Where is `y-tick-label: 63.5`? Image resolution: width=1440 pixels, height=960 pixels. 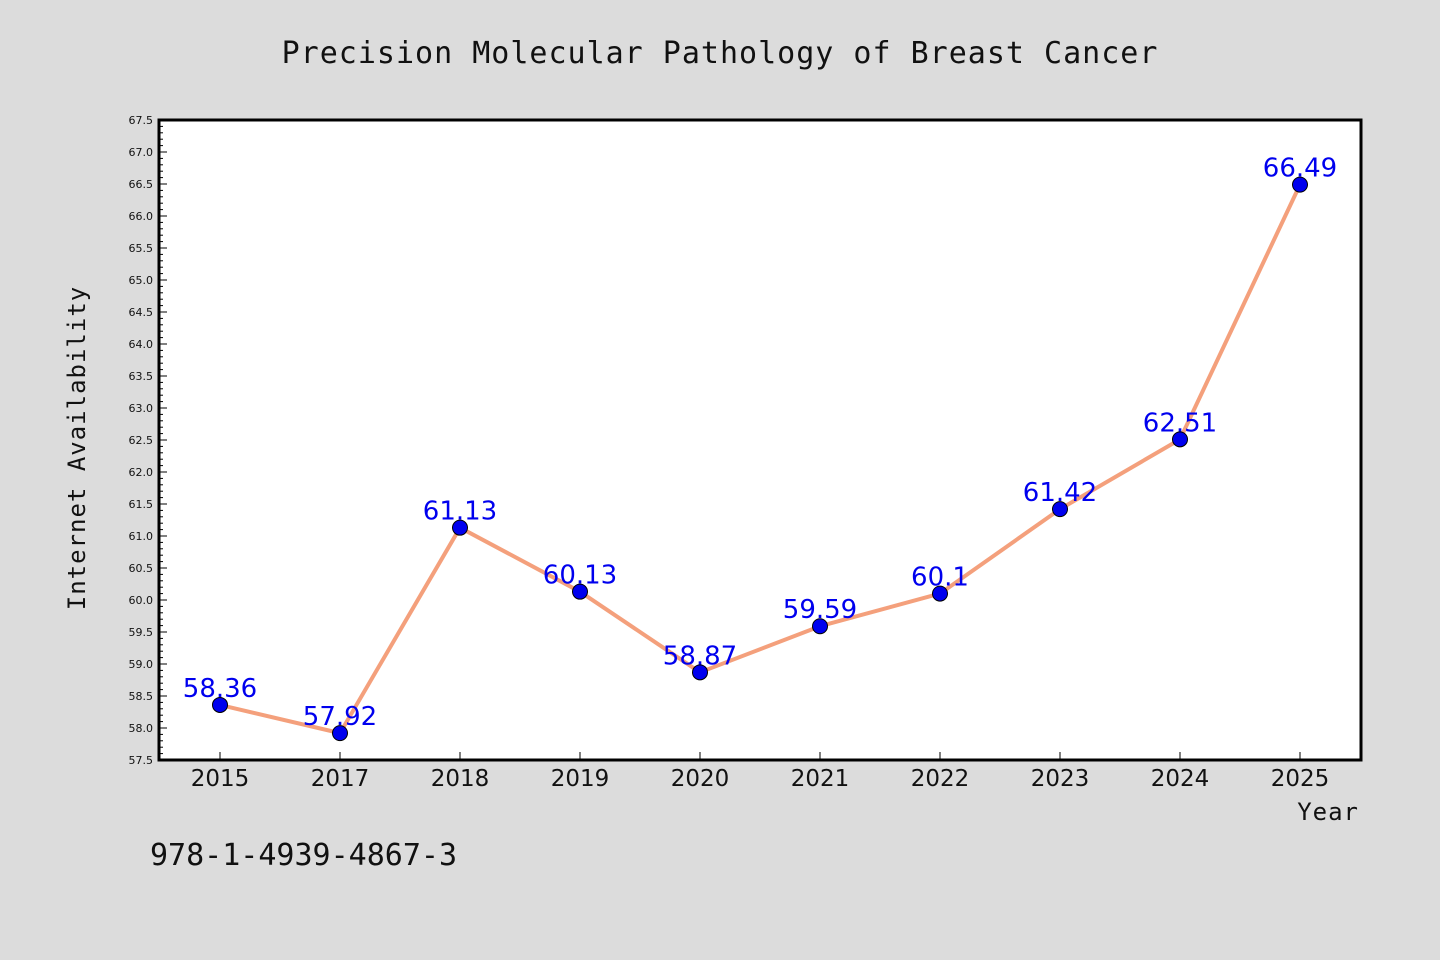 y-tick-label: 63.5 is located at coordinates (141, 376).